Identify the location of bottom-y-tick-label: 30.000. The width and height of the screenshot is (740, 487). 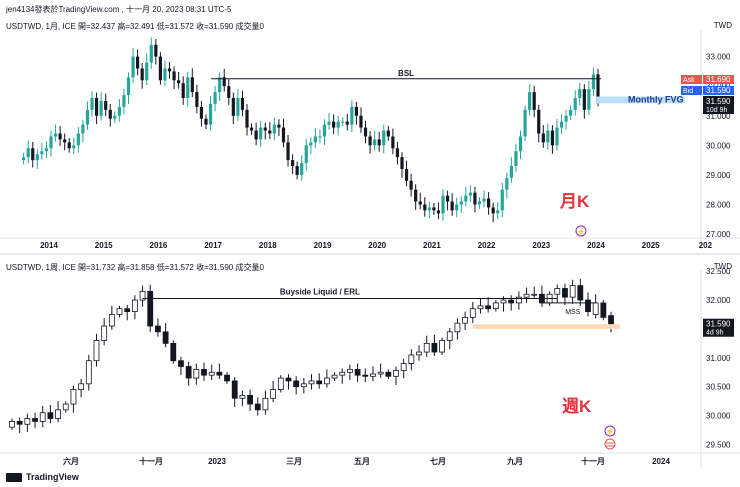
(718, 416).